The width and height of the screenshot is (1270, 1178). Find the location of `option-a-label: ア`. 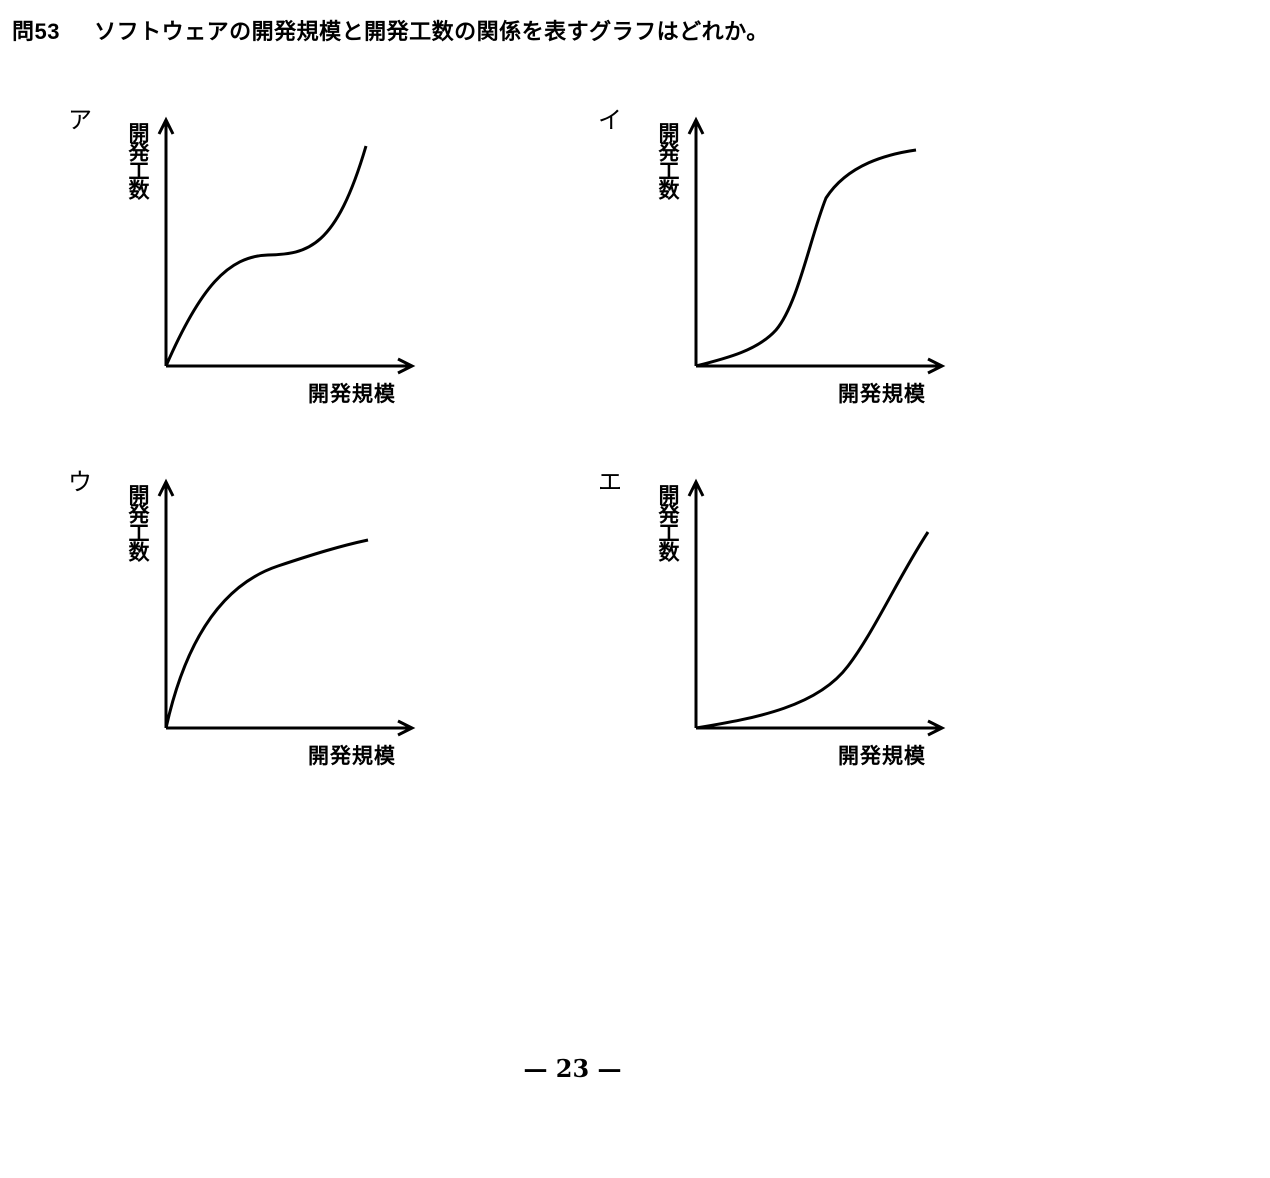

option-a-label: ア is located at coordinates (80, 120).